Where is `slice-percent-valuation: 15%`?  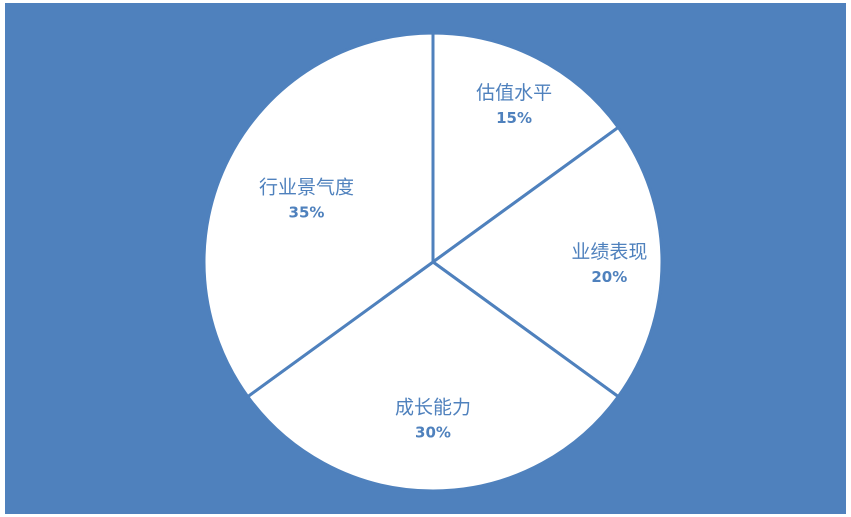
slice-percent-valuation: 15% is located at coordinates (514, 118).